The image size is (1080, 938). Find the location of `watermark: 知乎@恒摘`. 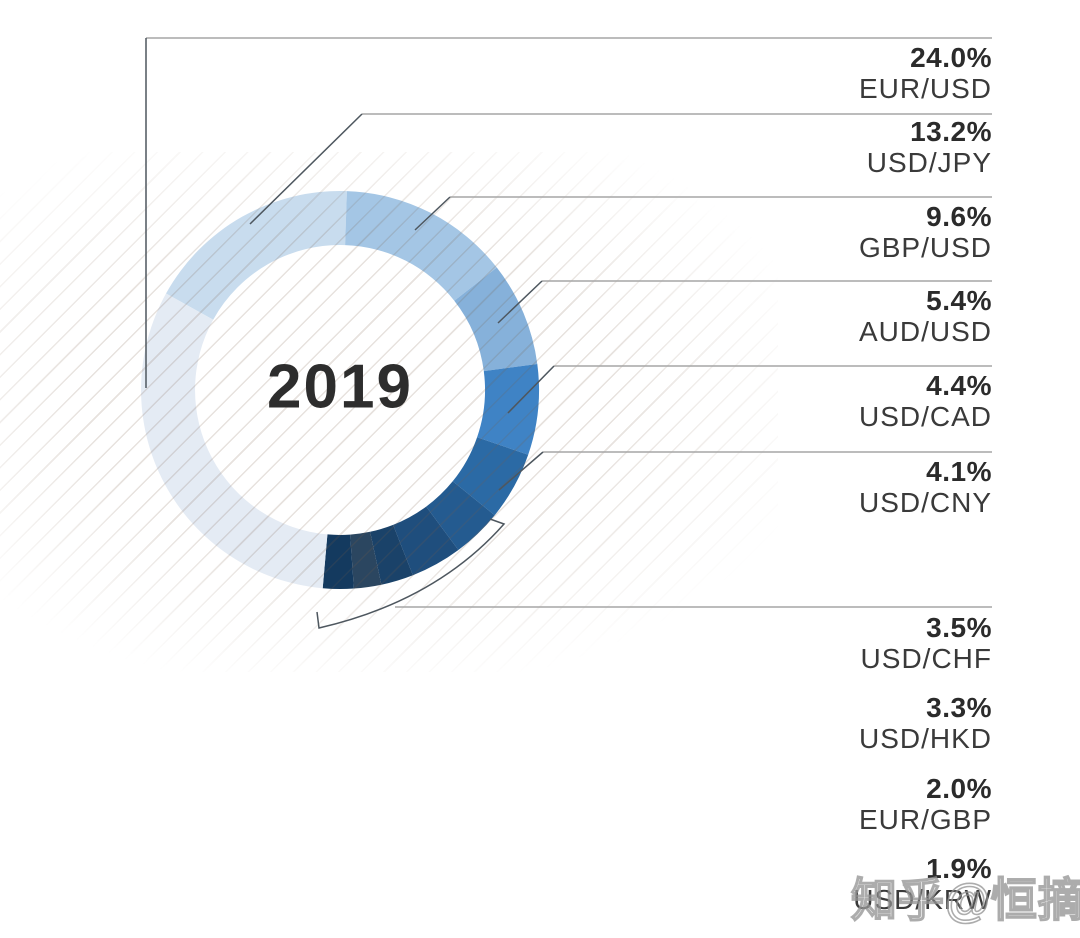

watermark: 知乎@恒摘 is located at coordinates (965, 900).